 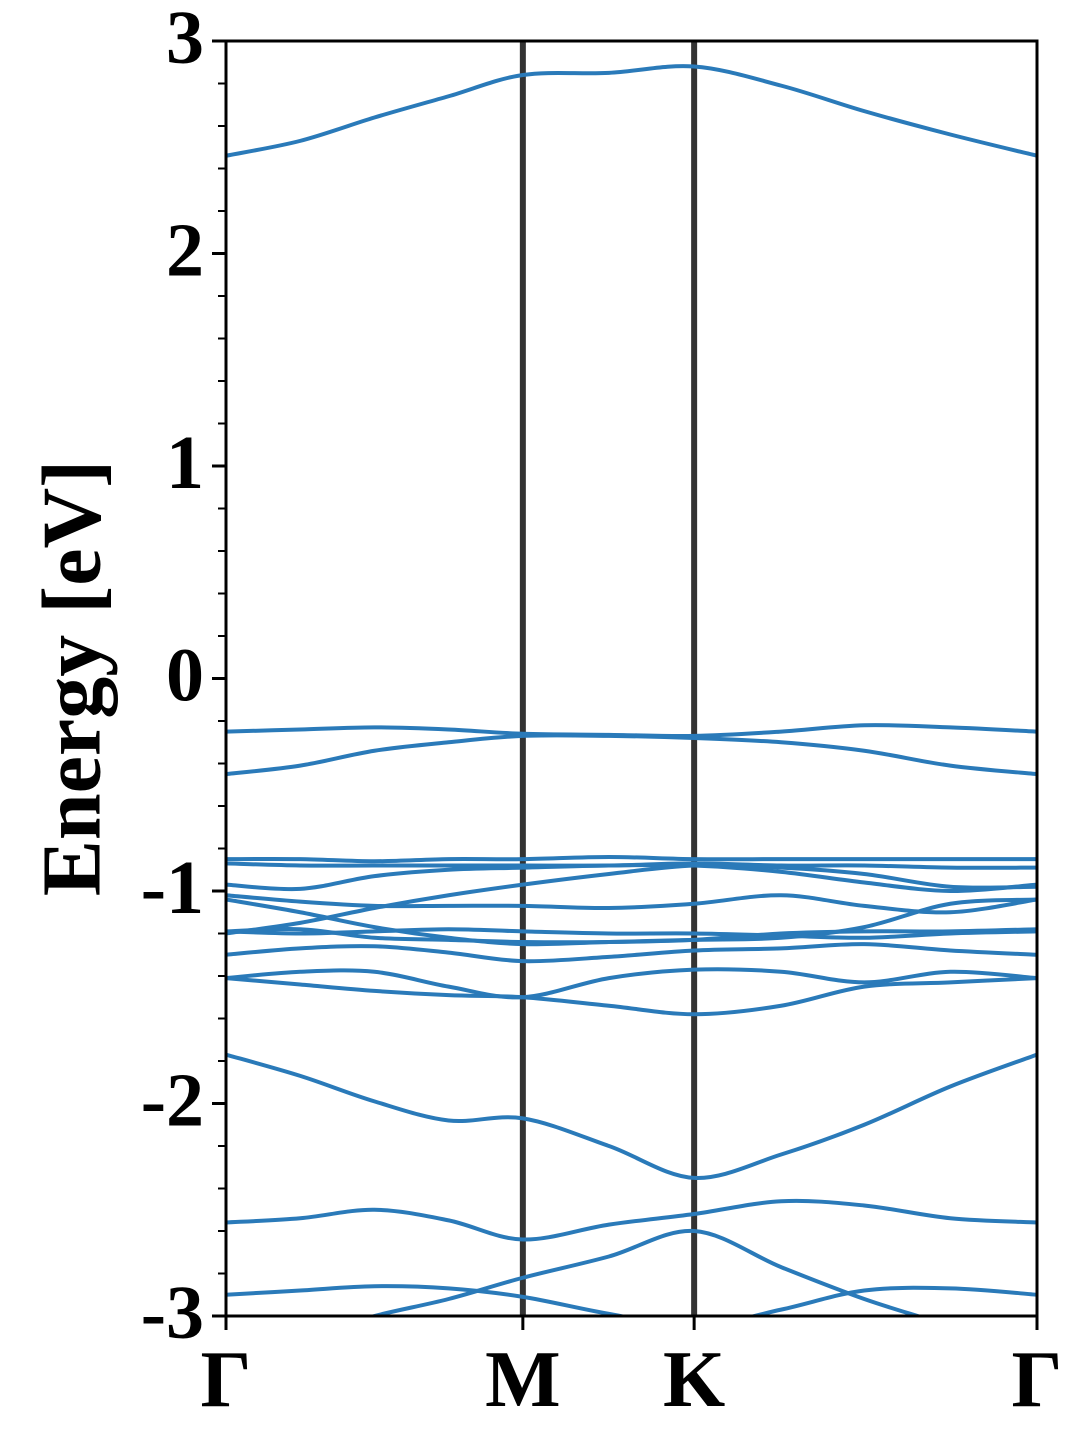 What do you see at coordinates (172, 888) in the screenshot?
I see `y-tick-label: -1` at bounding box center [172, 888].